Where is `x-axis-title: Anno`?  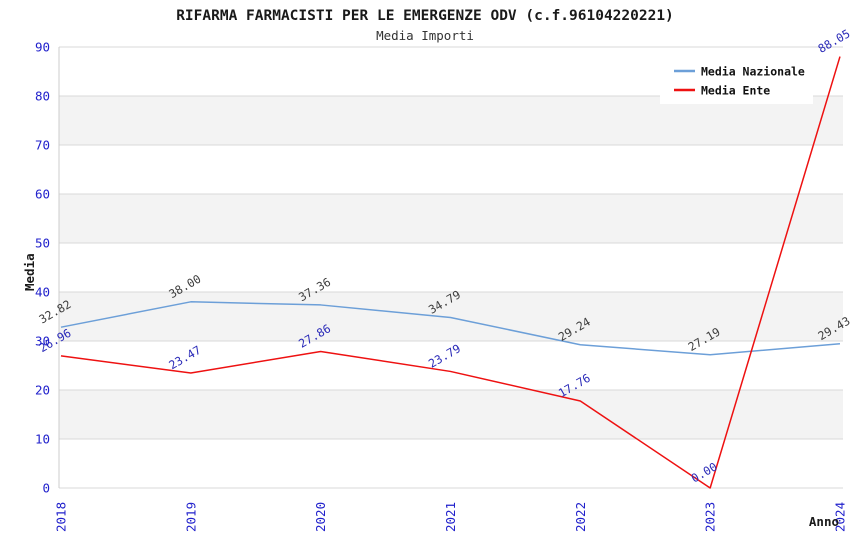
x-axis-title: Anno is located at coordinates (824, 521).